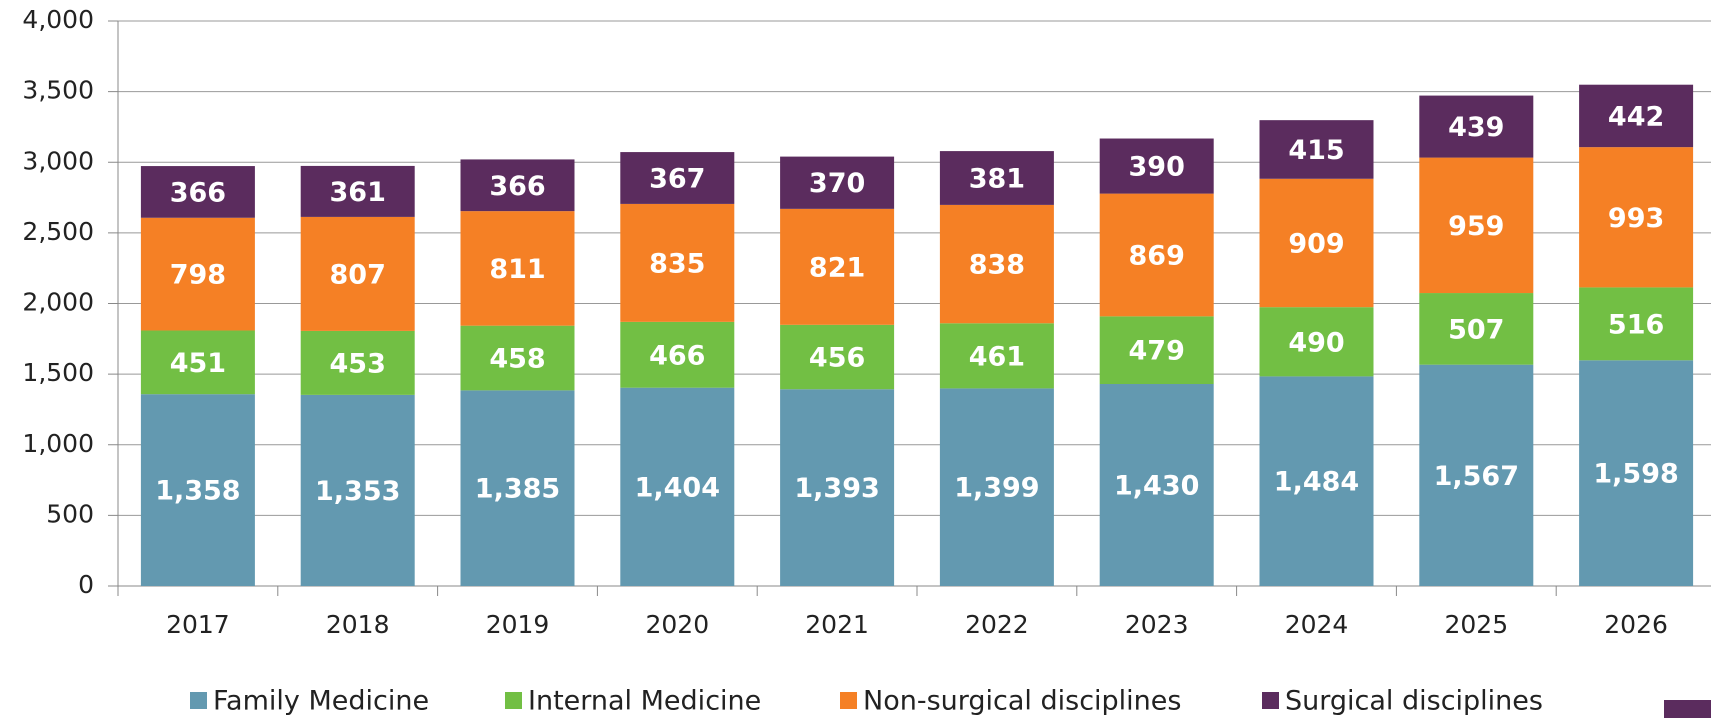 This screenshot has height=718, width=1711. I want to click on y-tick-label: 0, so click(86, 584).